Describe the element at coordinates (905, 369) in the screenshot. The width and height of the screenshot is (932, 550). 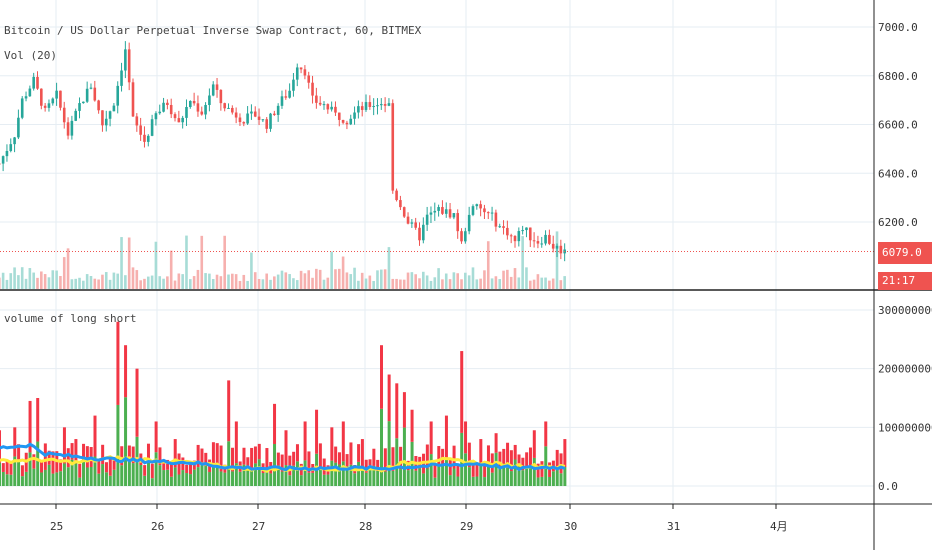
I see `indicator-tick-label: 200000000.0` at that location.